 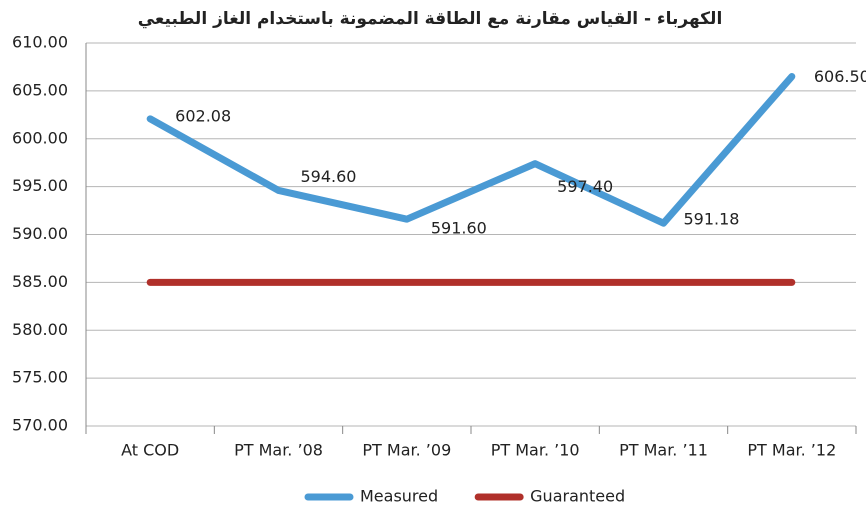 What do you see at coordinates (663, 450) in the screenshot?
I see `x-tick-label: PT Mar. ’11` at bounding box center [663, 450].